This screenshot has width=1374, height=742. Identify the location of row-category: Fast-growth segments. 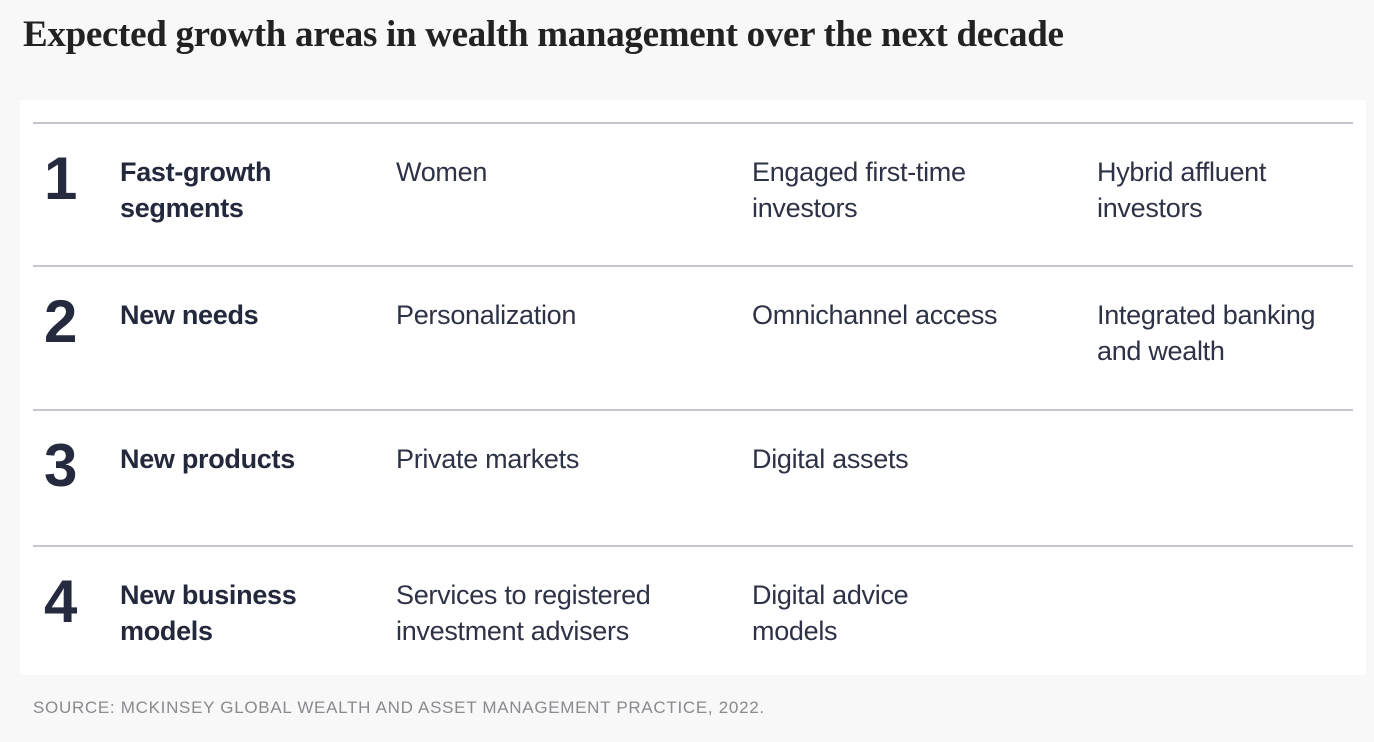
(196, 190).